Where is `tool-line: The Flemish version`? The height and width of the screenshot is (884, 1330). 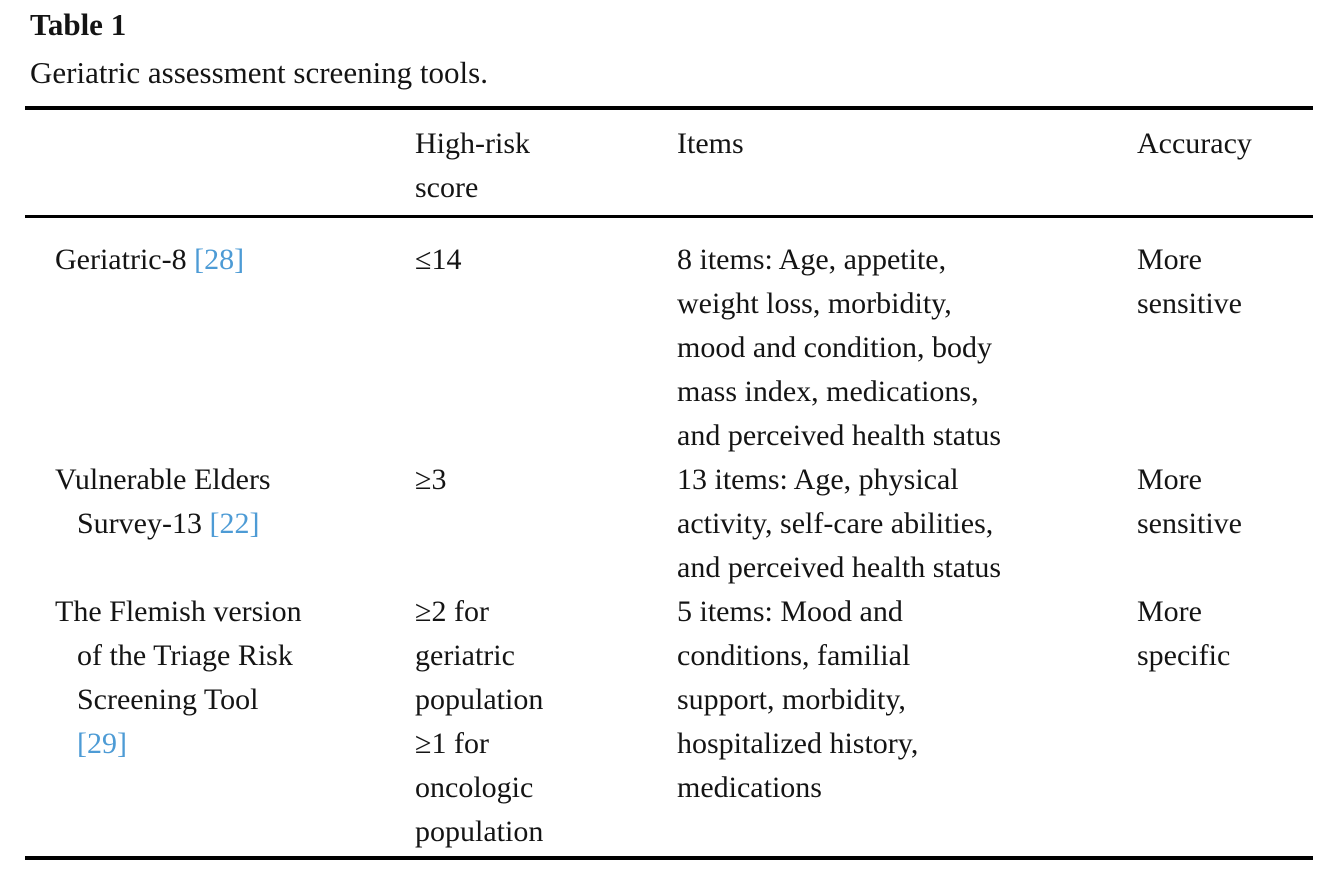 tool-line: The Flemish version is located at coordinates (235, 612).